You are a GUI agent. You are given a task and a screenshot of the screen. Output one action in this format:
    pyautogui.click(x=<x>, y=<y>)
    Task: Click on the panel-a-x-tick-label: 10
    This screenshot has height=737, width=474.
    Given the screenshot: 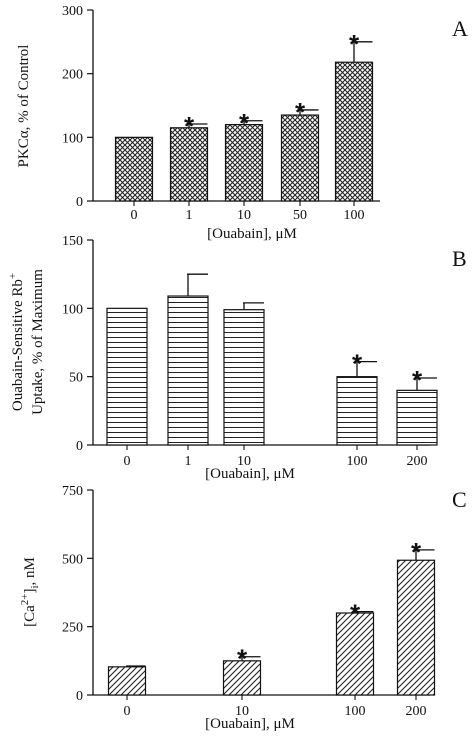 What is the action you would take?
    pyautogui.click(x=244, y=215)
    